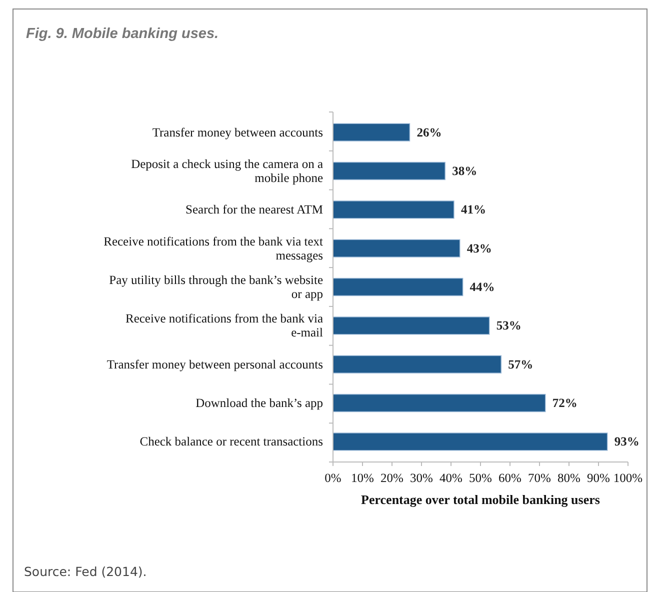  I want to click on x-tick-label: 0%, so click(333, 478).